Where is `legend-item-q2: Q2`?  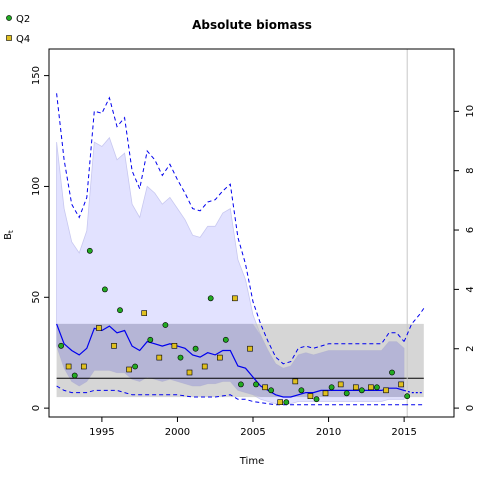 legend-item-q2: Q2 is located at coordinates (18, 19).